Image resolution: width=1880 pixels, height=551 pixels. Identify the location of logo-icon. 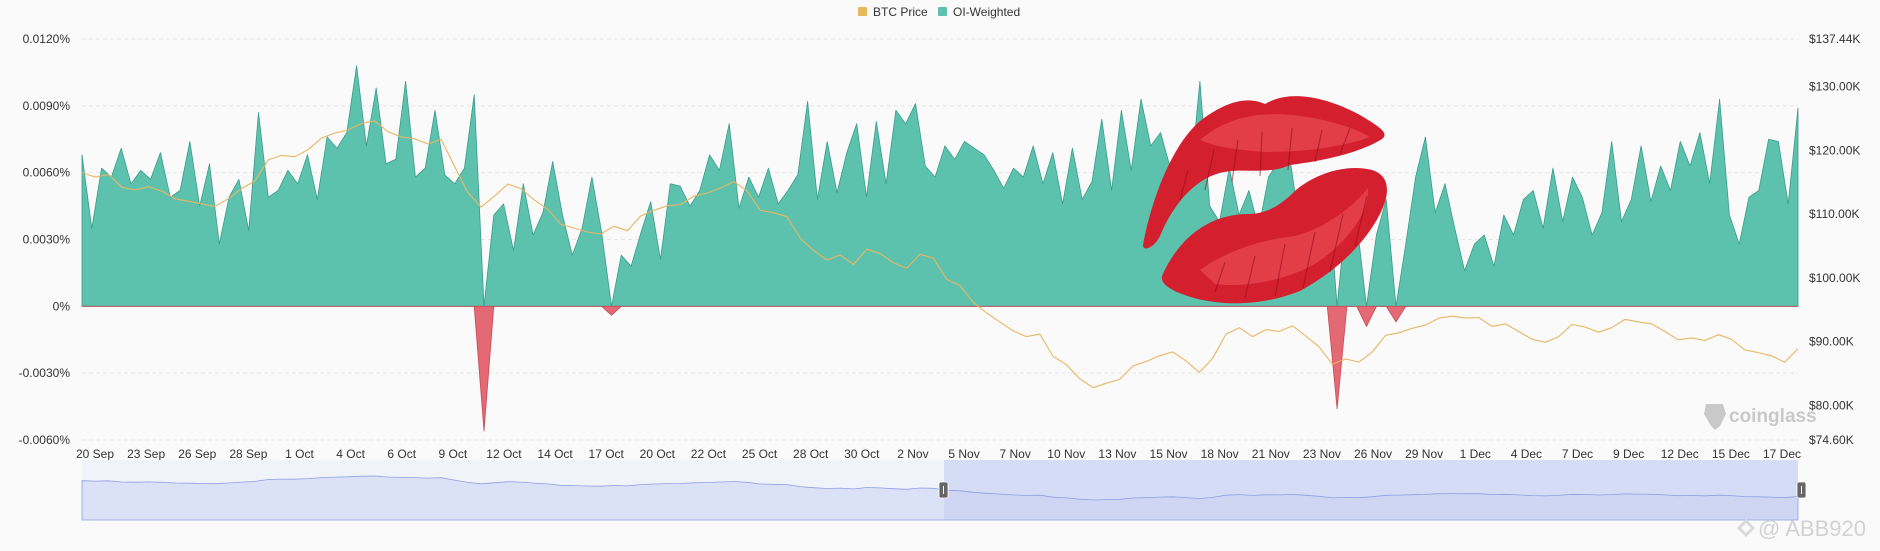
(1746, 528).